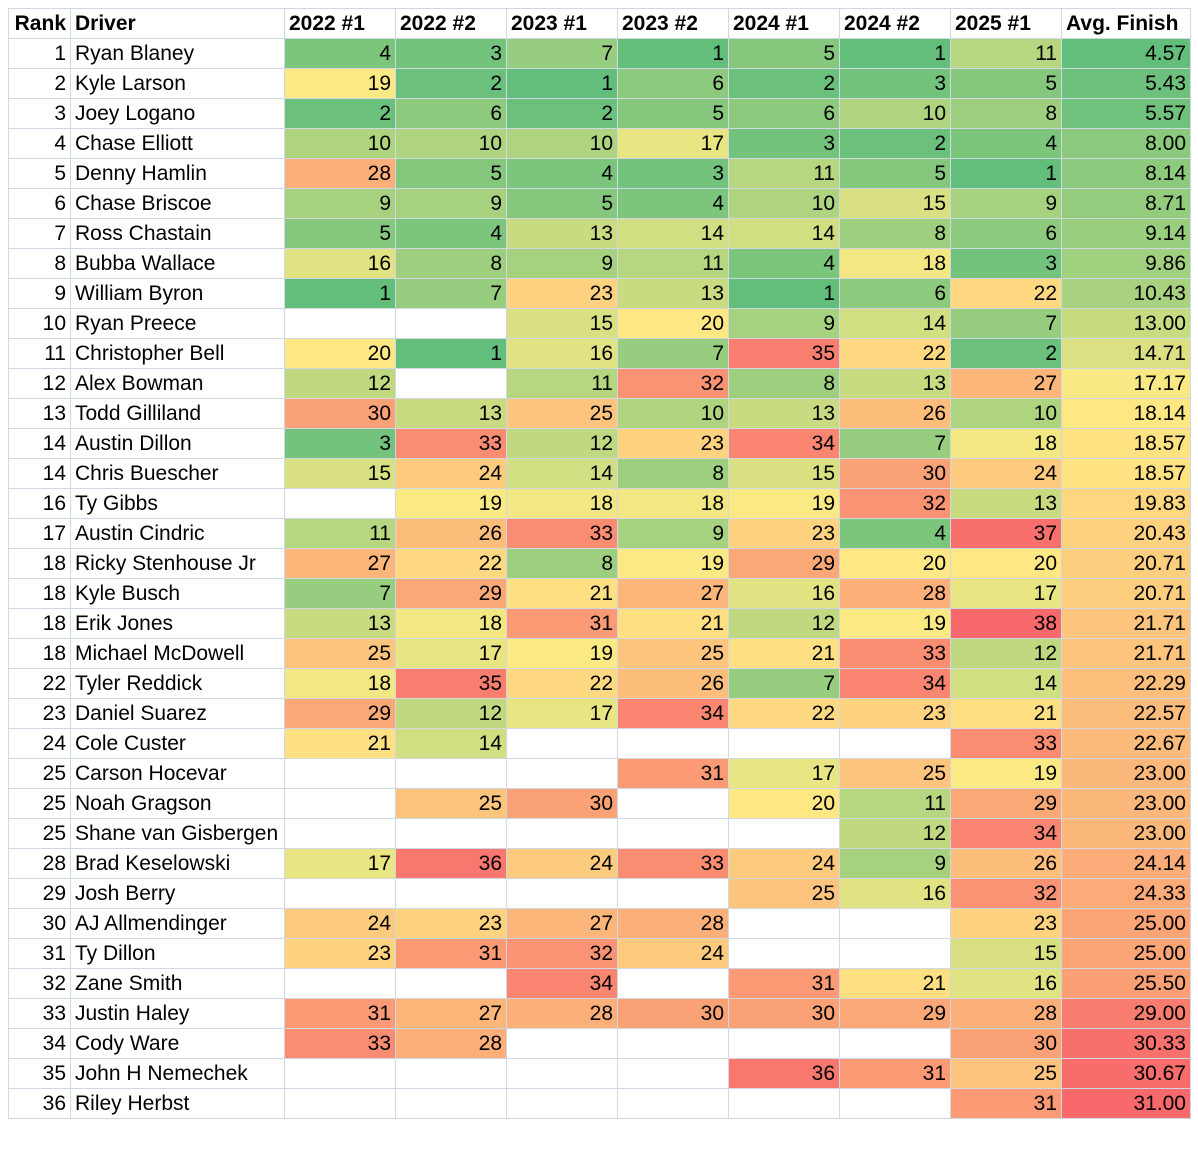  What do you see at coordinates (1126, 383) in the screenshot?
I see `avg-finish-cell: 17.17` at bounding box center [1126, 383].